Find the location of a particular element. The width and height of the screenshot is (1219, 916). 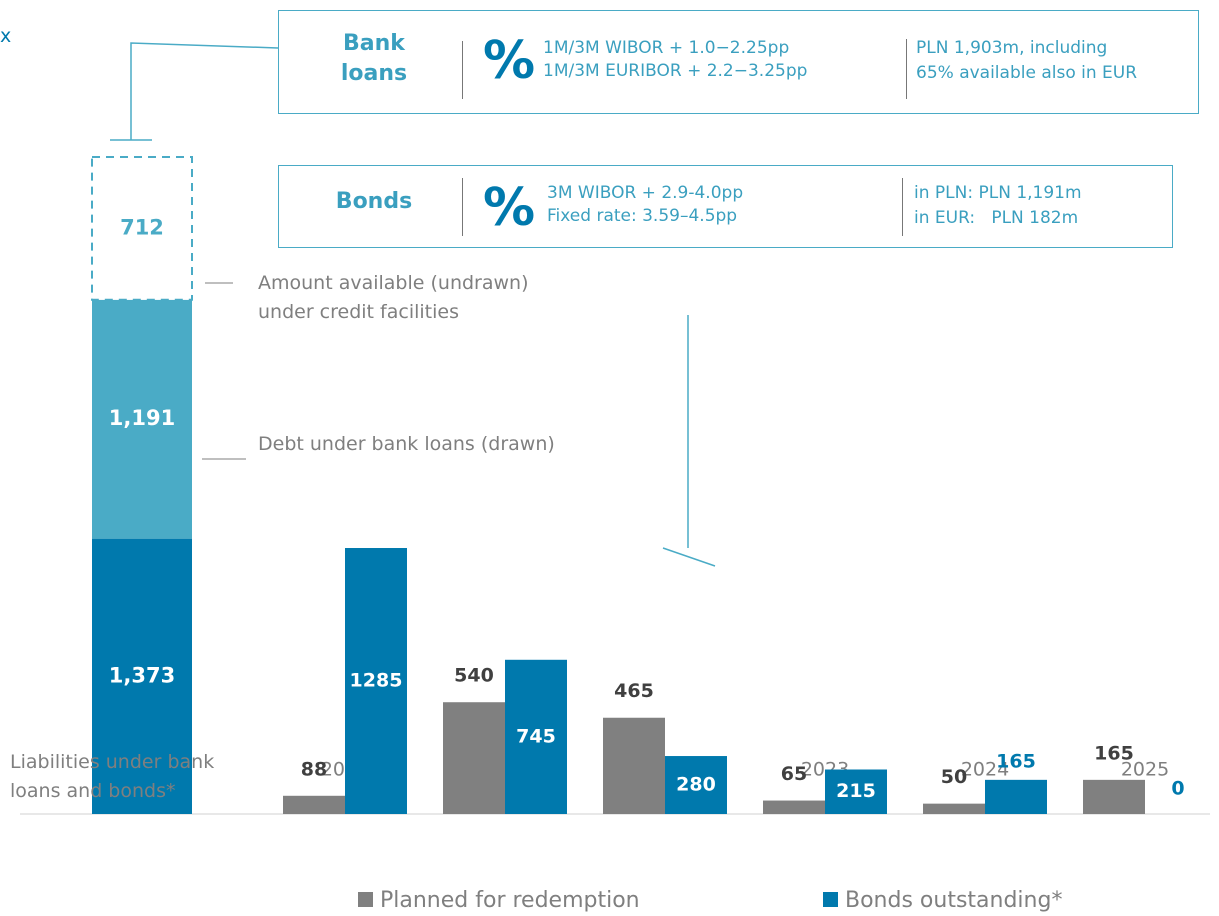

corner-text: x is located at coordinates (6, 36).